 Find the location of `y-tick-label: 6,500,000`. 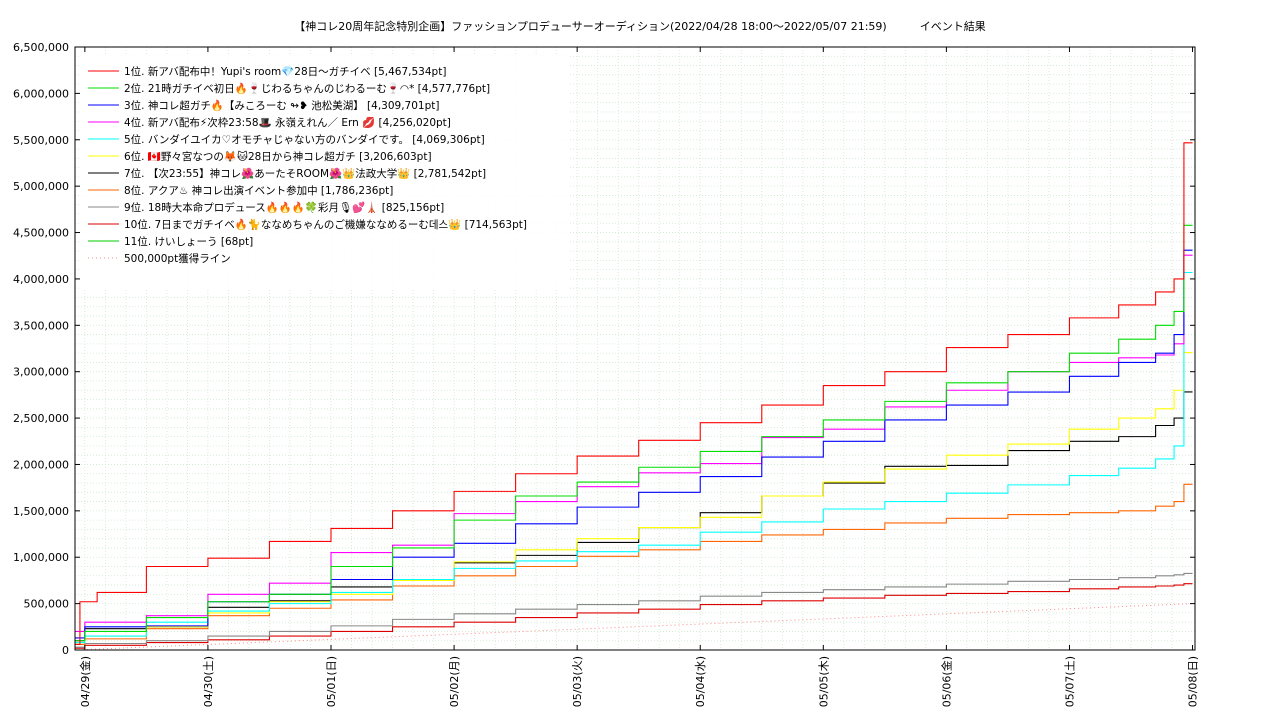

y-tick-label: 6,500,000 is located at coordinates (41, 47).